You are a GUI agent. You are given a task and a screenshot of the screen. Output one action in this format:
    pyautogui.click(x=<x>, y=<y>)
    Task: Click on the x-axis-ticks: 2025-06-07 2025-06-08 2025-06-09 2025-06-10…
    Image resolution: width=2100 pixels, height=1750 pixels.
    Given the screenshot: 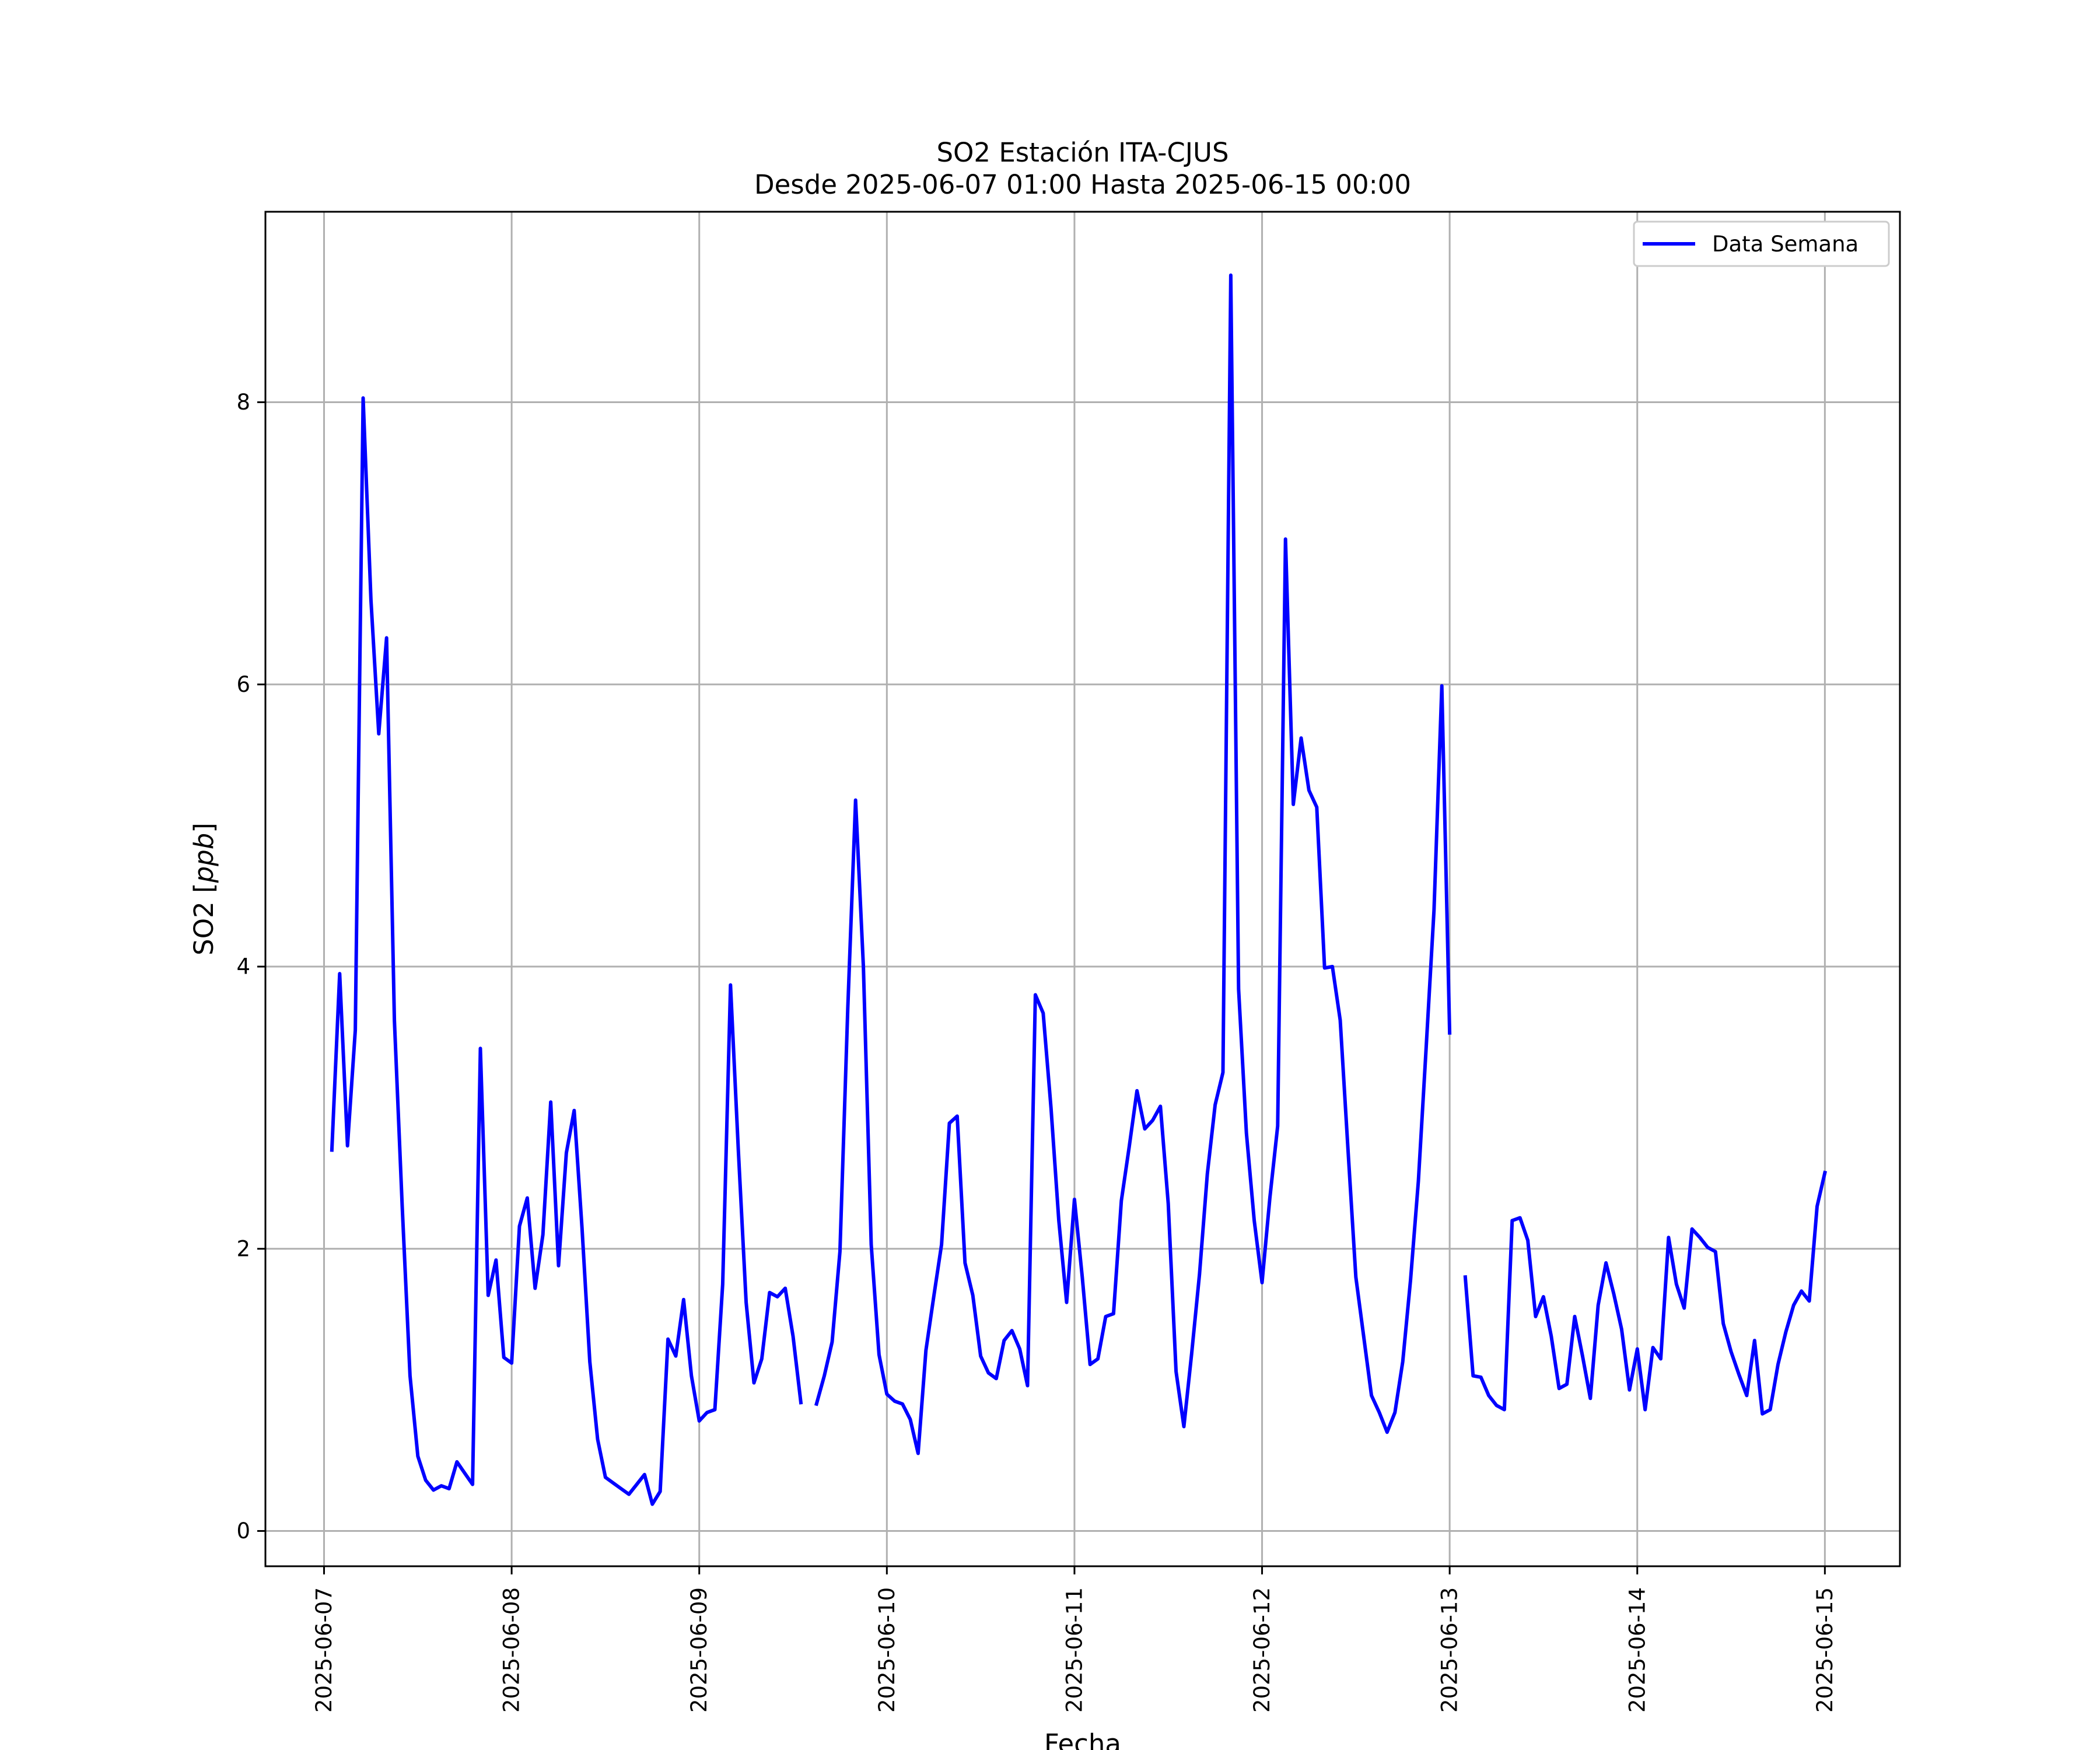 What is the action you would take?
    pyautogui.click(x=1075, y=1639)
    